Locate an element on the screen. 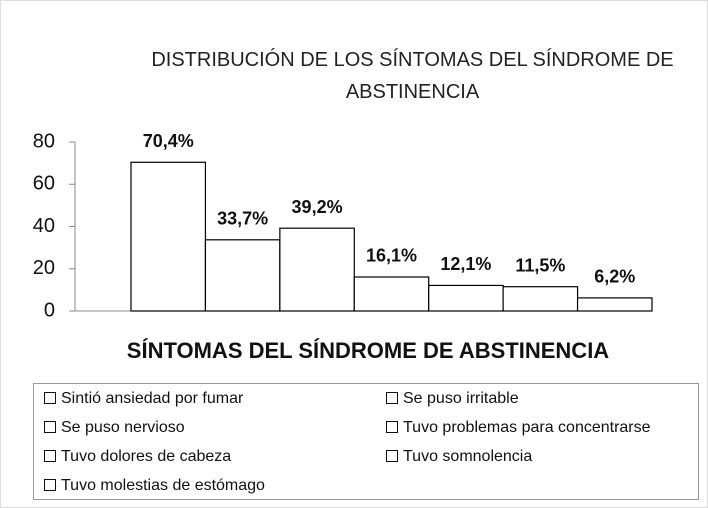 The height and width of the screenshot is (508, 708). legend-item: Se puso nervioso is located at coordinates (114, 428).